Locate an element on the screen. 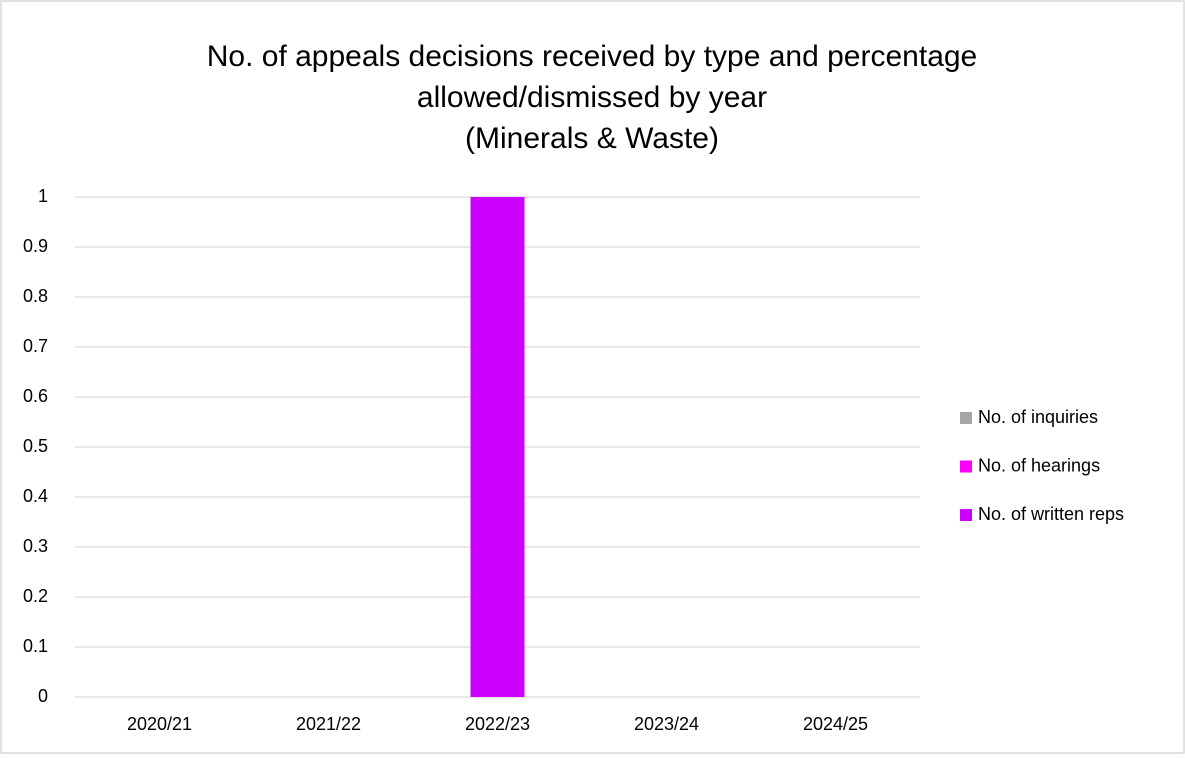 The width and height of the screenshot is (1185, 759). x-tick-label: 2024/25 is located at coordinates (835, 724).